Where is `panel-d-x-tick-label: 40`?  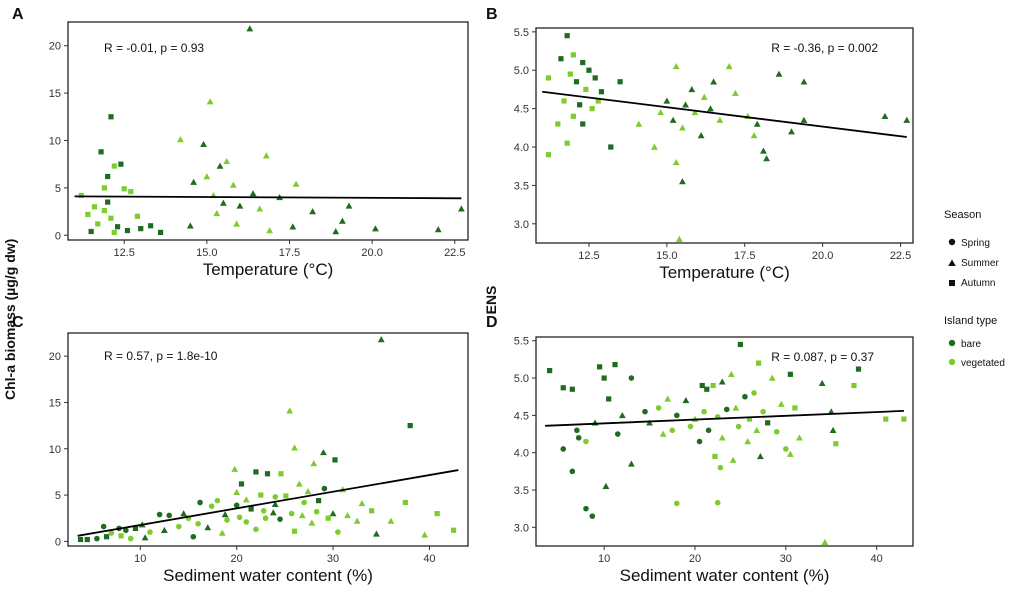
panel-d-x-tick-label: 40 is located at coordinates (877, 559).